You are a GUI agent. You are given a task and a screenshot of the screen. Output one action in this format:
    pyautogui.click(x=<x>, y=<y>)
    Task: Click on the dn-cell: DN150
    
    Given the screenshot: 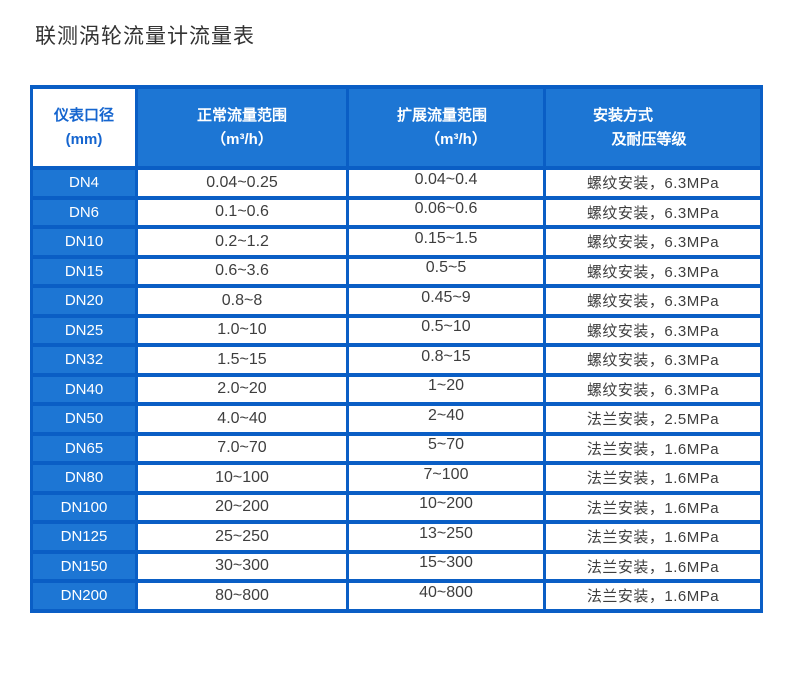 What is the action you would take?
    pyautogui.click(x=84, y=566)
    